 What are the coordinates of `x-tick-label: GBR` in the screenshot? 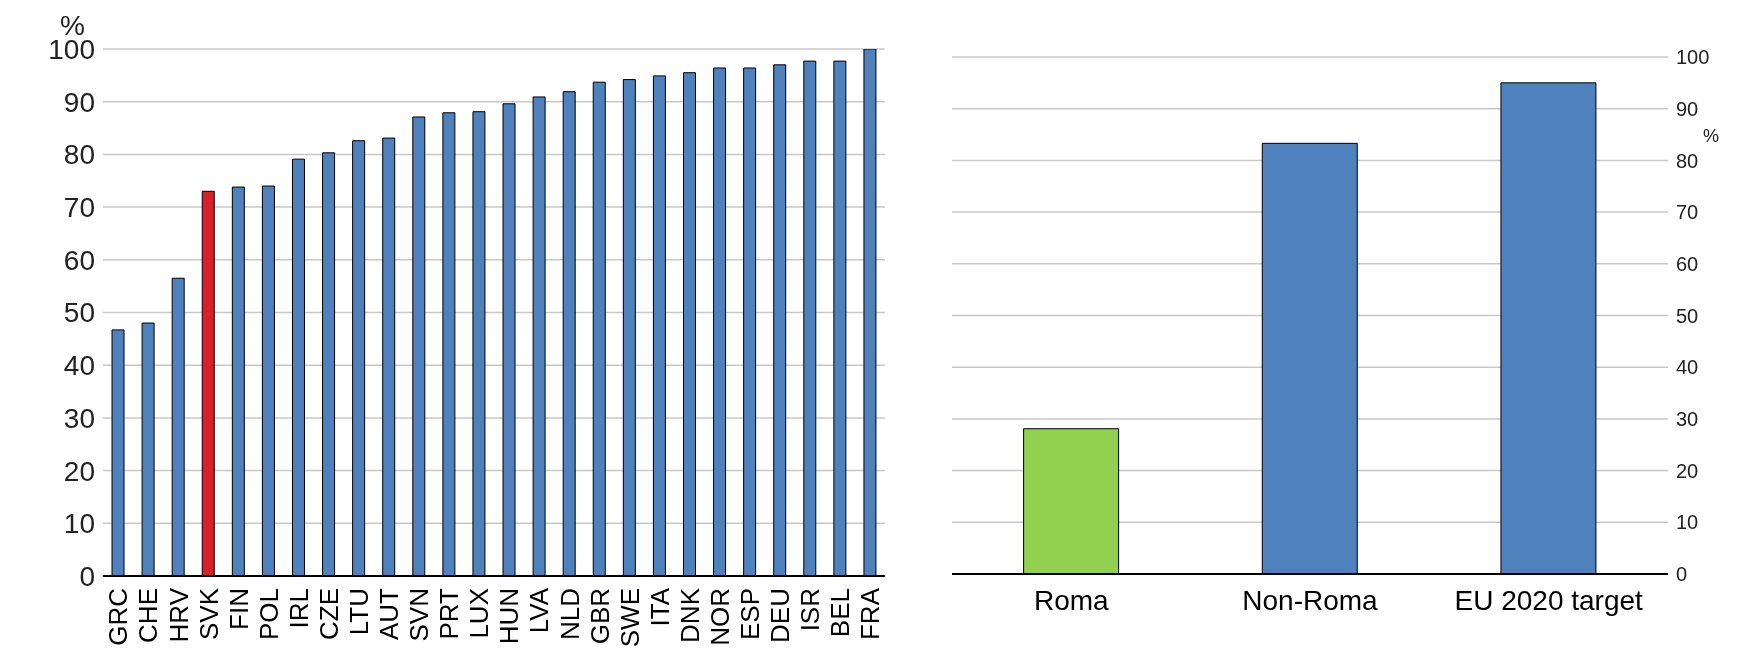 It's located at (599, 616).